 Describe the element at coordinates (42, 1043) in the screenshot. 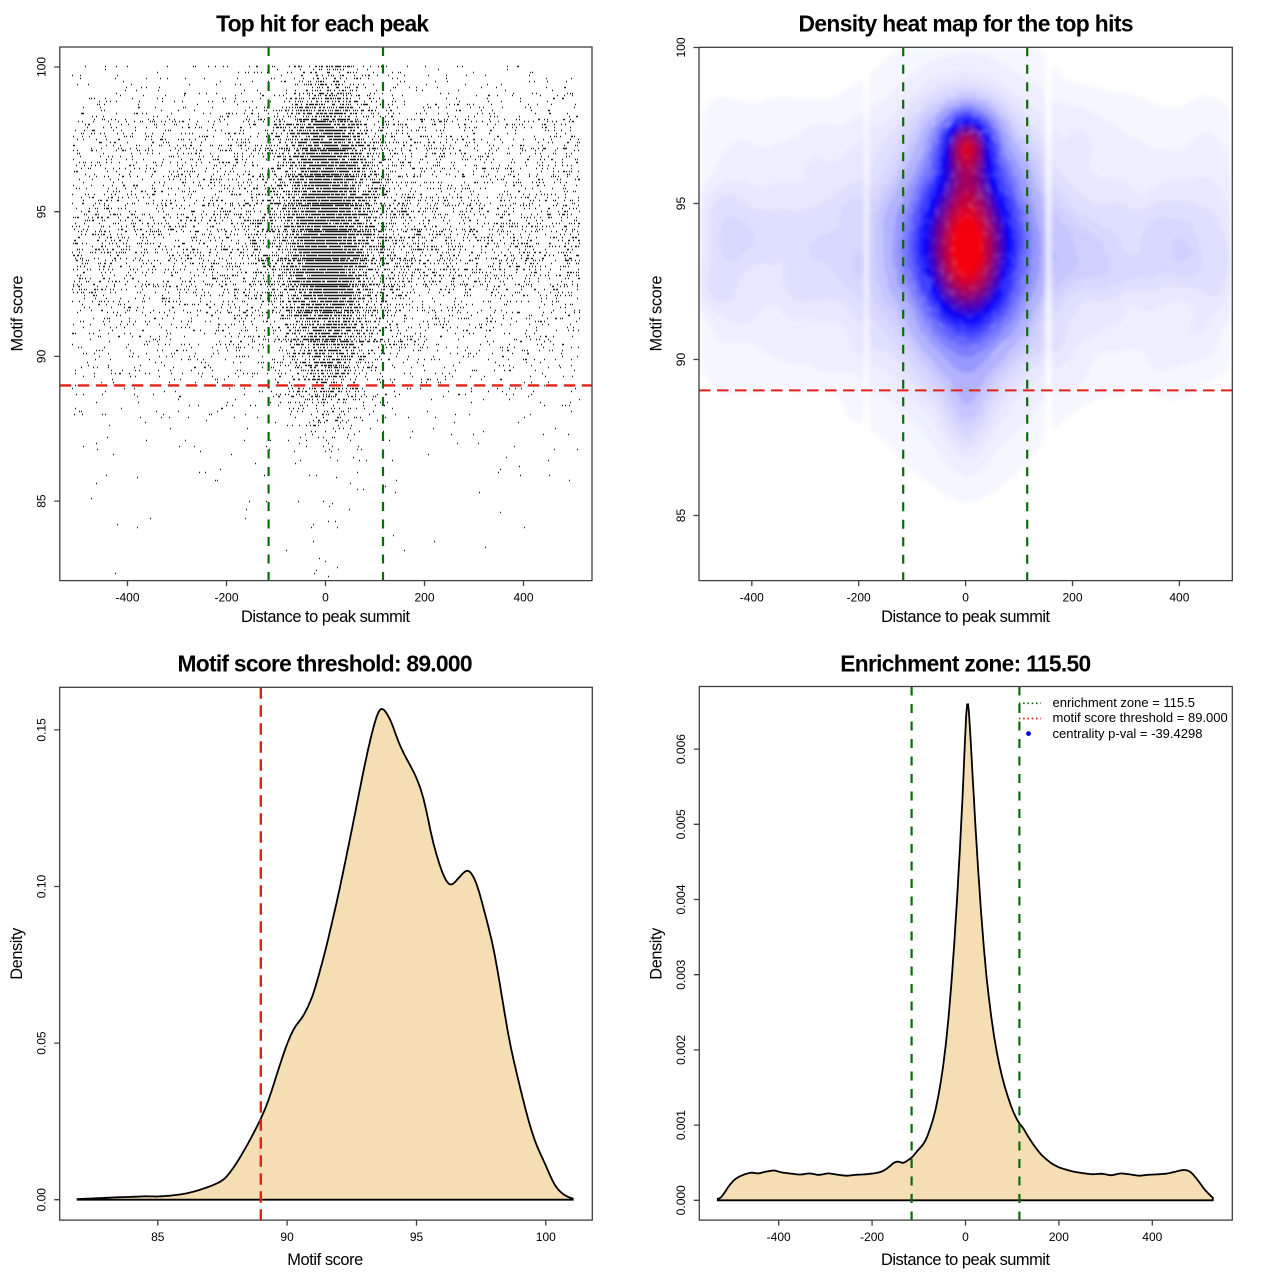

I see `svg-text: 0.05` at that location.